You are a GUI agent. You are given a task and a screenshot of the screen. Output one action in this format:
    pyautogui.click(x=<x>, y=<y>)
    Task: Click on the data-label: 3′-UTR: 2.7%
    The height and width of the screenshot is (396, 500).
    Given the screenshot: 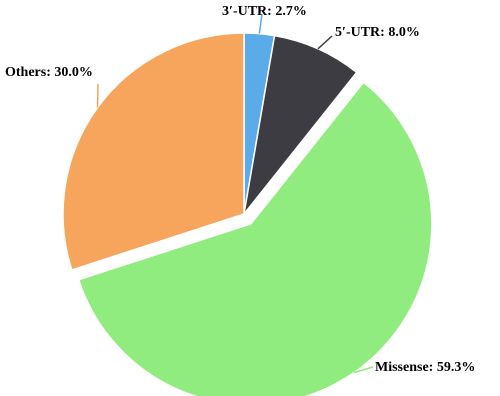 What is the action you would take?
    pyautogui.click(x=264, y=11)
    